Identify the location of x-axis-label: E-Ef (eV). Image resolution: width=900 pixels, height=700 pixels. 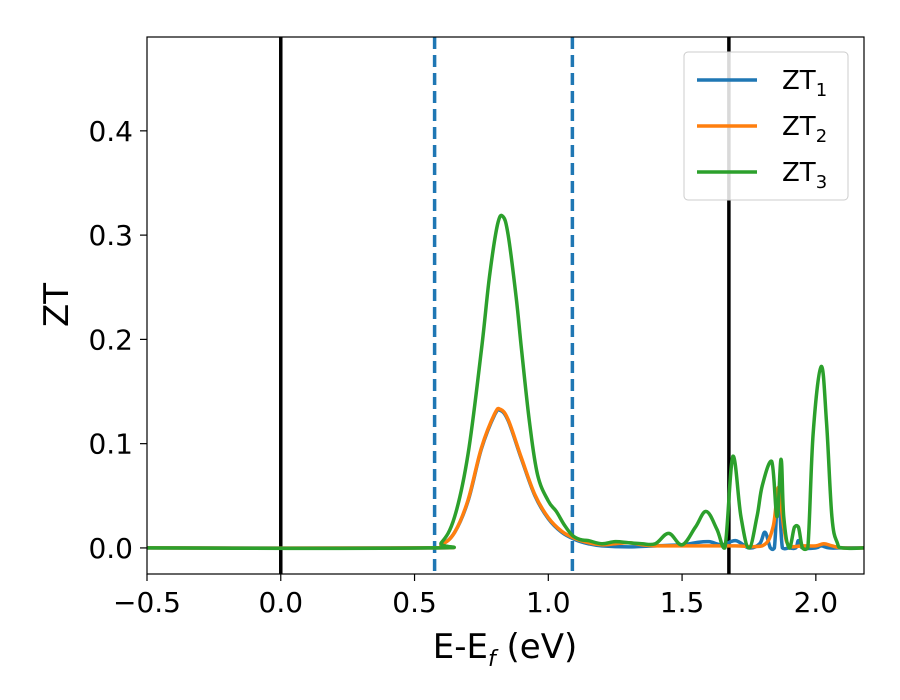
(505, 649).